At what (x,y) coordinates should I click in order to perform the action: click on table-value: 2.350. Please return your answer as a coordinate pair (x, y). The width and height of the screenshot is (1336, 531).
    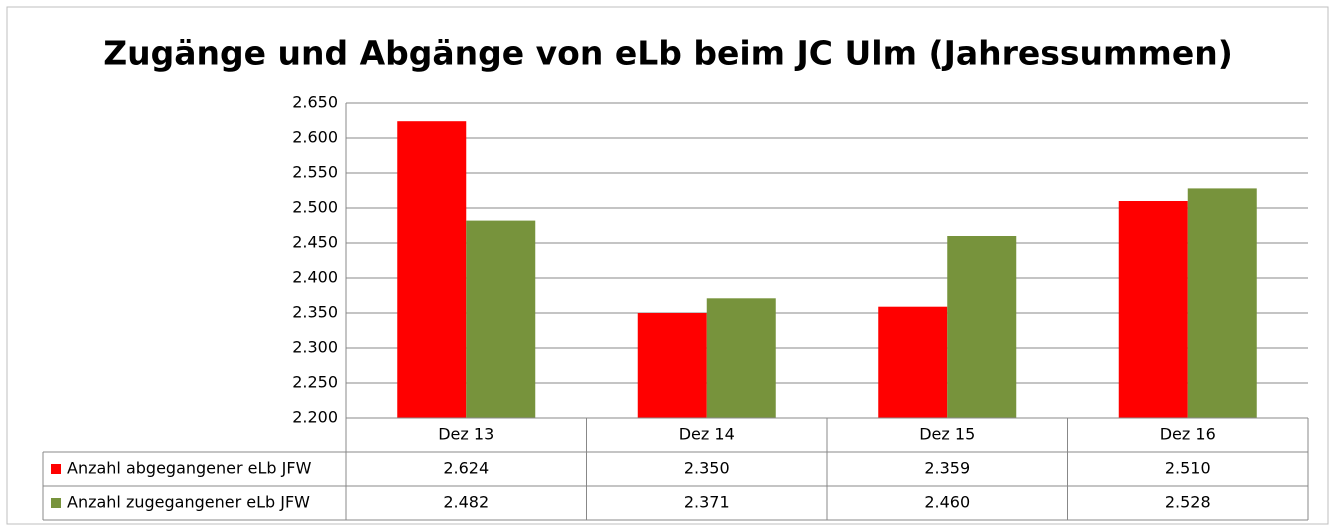
    Looking at the image, I should click on (707, 468).